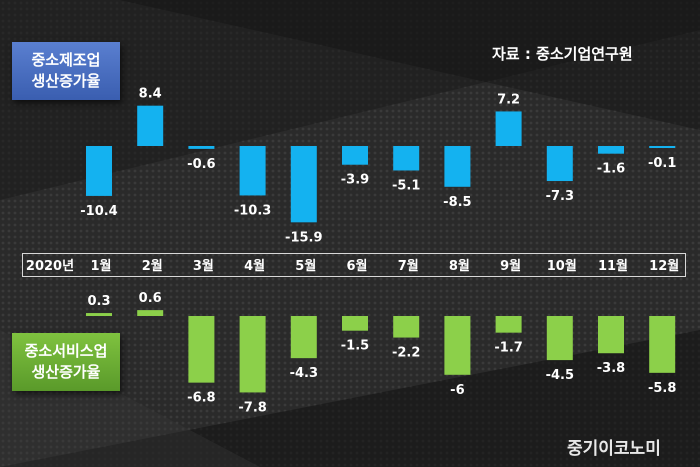 The width and height of the screenshot is (700, 467). What do you see at coordinates (611, 169) in the screenshot?
I see `manufacturing-value-label: -1.6` at bounding box center [611, 169].